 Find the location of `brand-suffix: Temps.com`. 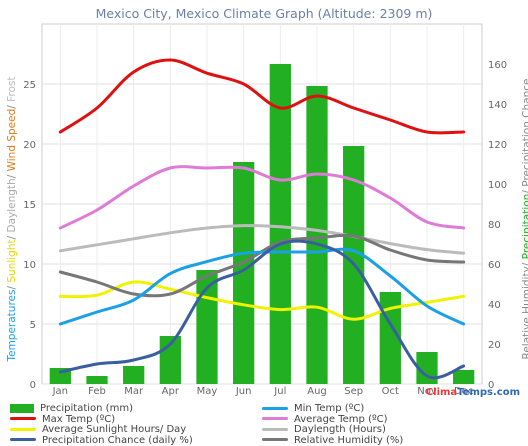

brand-suffix: Temps.com is located at coordinates (488, 392).